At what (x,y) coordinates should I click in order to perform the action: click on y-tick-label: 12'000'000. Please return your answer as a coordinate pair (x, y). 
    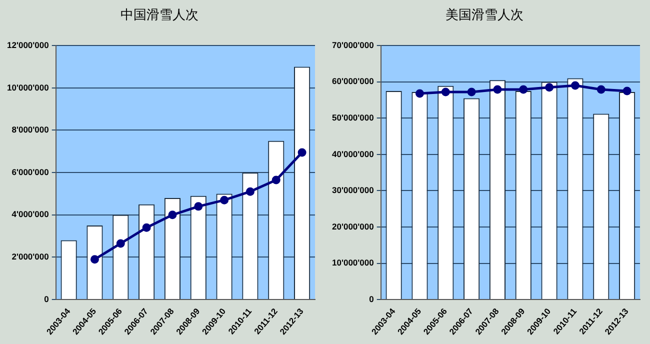
    Looking at the image, I should click on (28, 45).